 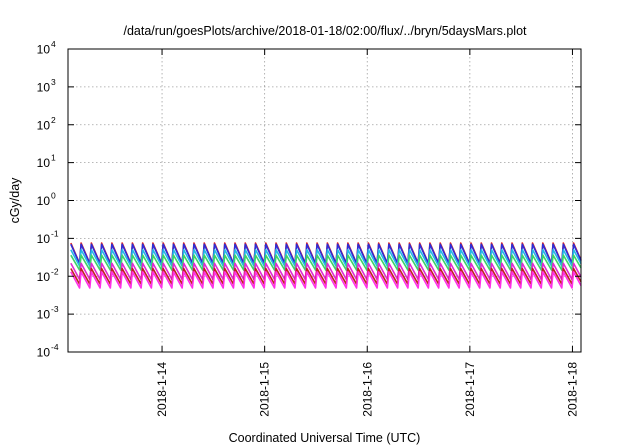 What do you see at coordinates (53, 120) in the screenshot?
I see `y-tick-exponent: 2` at bounding box center [53, 120].